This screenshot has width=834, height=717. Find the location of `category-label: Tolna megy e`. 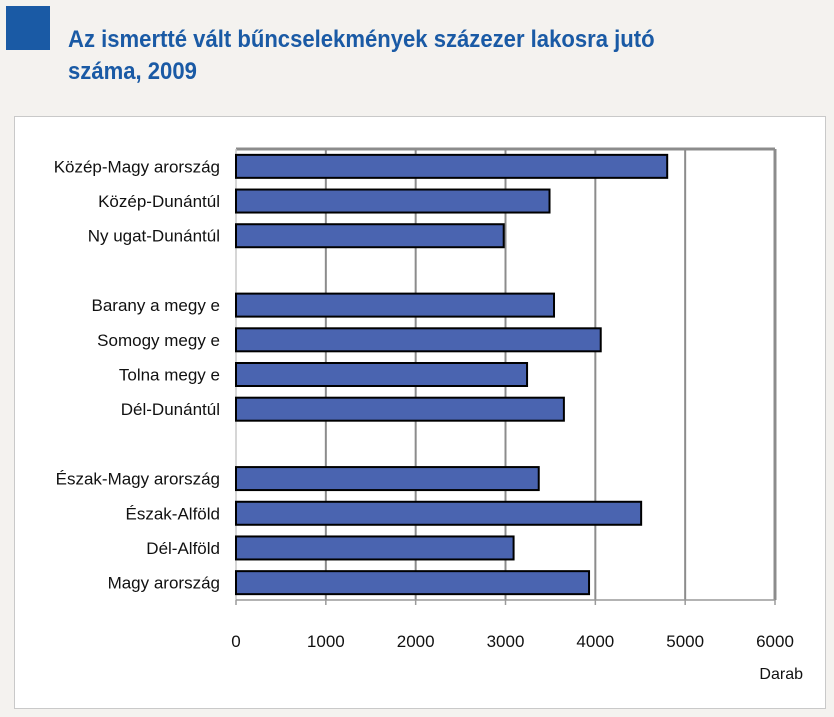

category-label: Tolna megy e is located at coordinates (169, 375).